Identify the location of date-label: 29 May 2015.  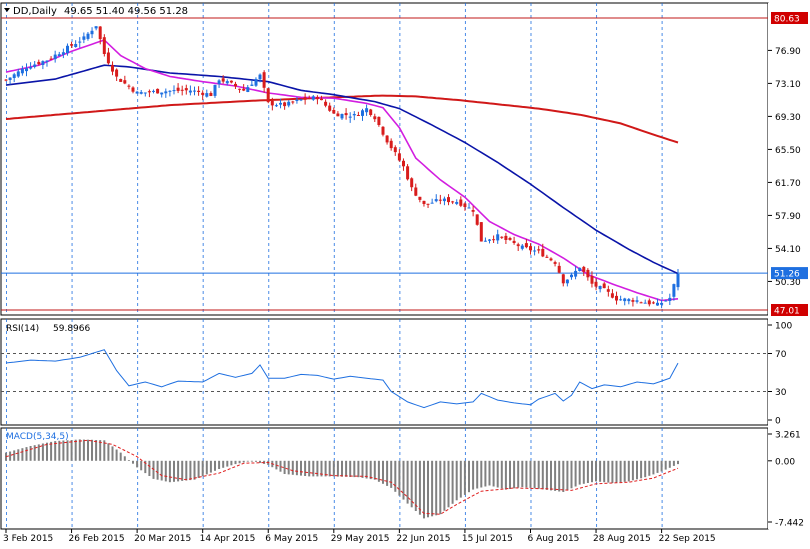
(360, 539).